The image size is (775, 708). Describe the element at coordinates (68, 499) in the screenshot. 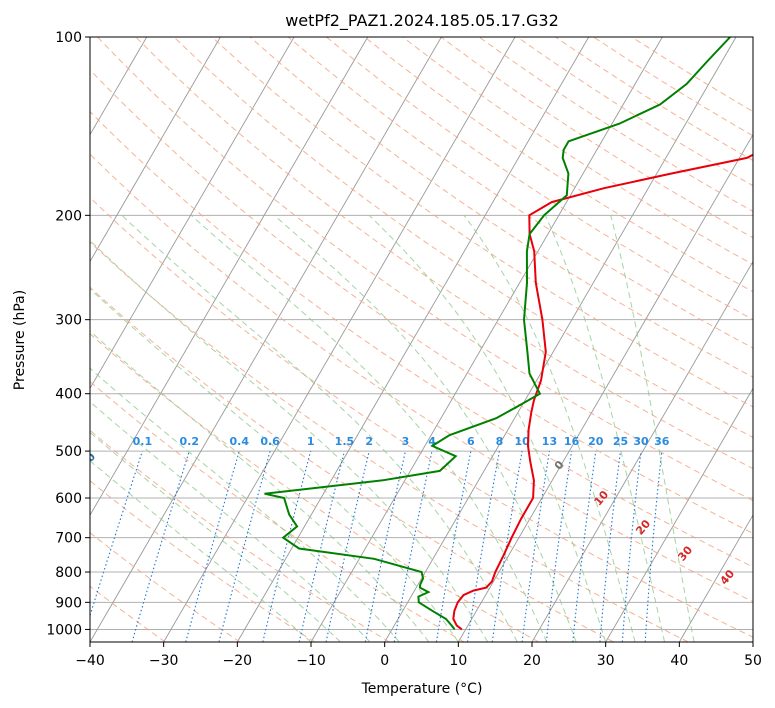

I see `y-tick-label: 600` at that location.